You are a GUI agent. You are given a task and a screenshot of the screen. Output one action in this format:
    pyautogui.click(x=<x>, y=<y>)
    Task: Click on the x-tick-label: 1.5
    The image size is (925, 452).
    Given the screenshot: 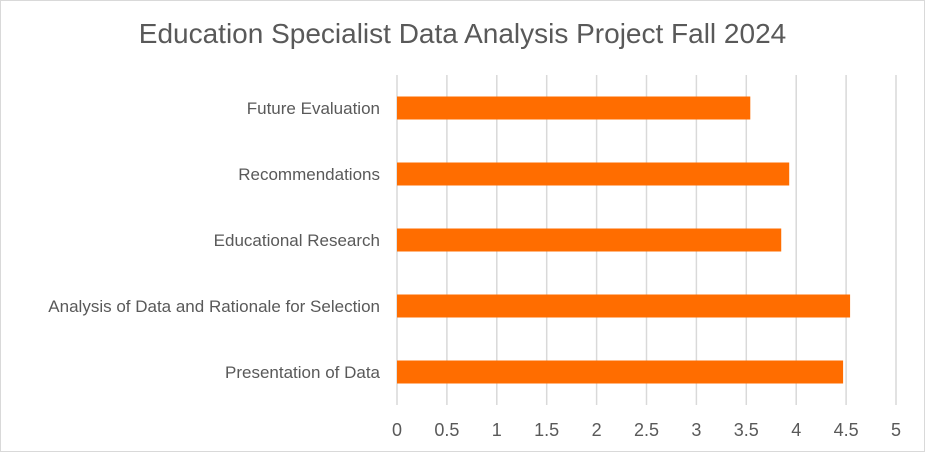 What is the action you would take?
    pyautogui.click(x=546, y=430)
    